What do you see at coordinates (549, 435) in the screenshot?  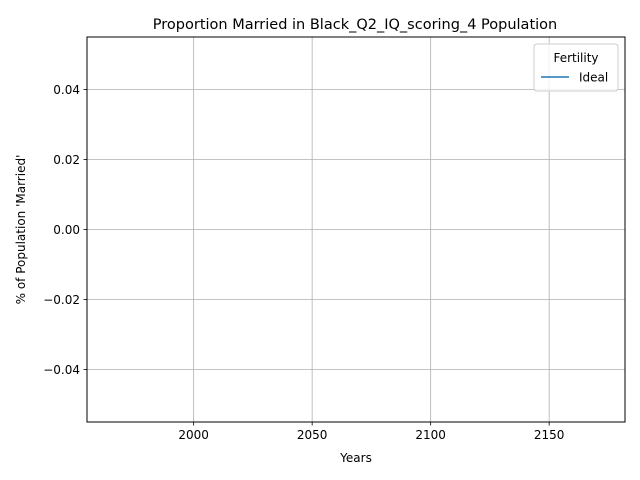 I see `x-tick-label: 2150` at bounding box center [549, 435].